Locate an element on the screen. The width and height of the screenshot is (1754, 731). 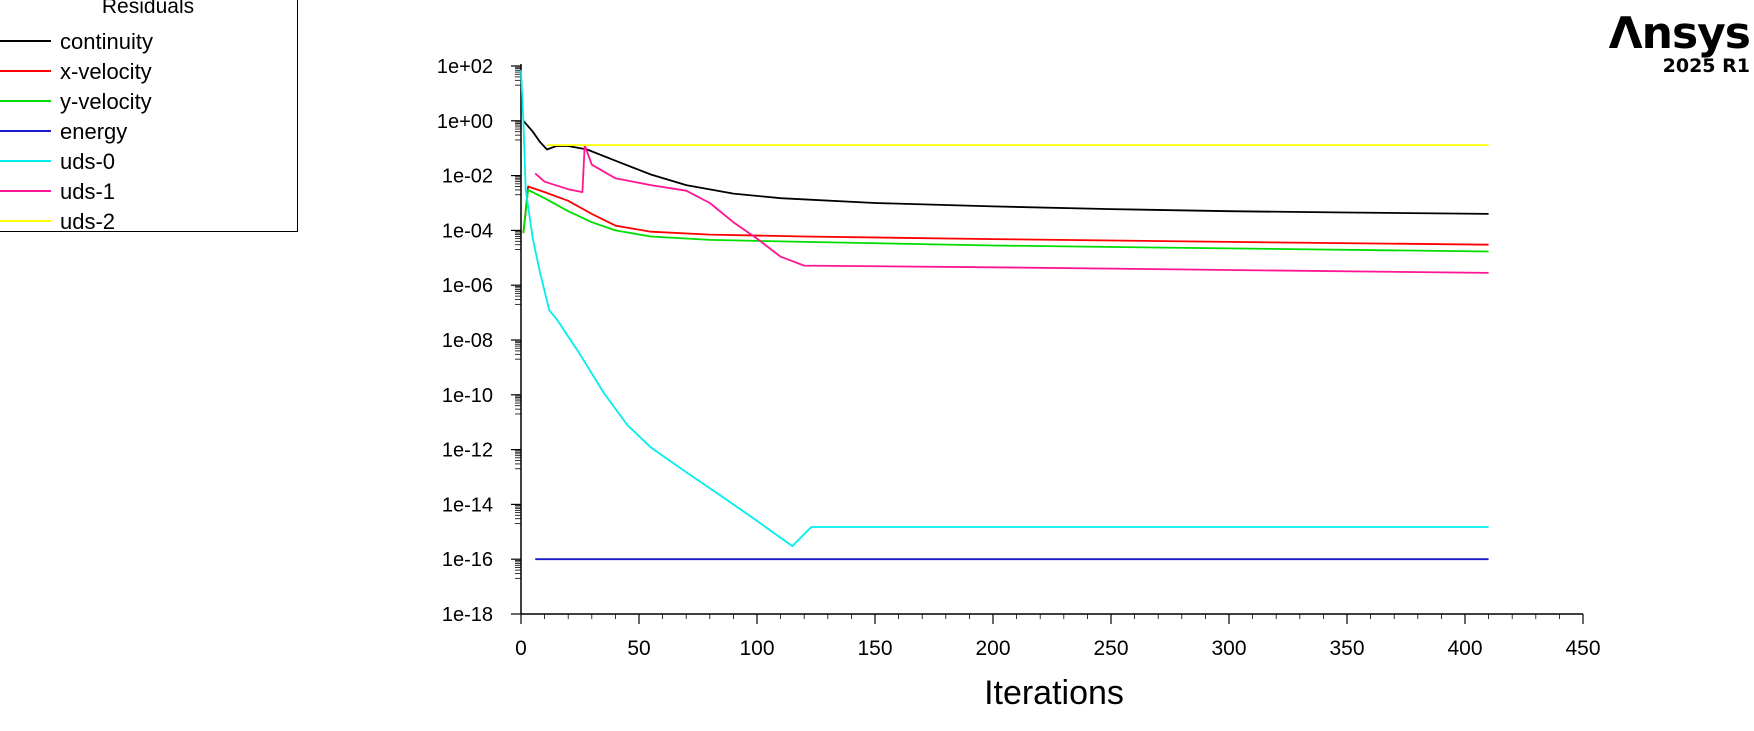
legend-label: continuity is located at coordinates (106, 41).